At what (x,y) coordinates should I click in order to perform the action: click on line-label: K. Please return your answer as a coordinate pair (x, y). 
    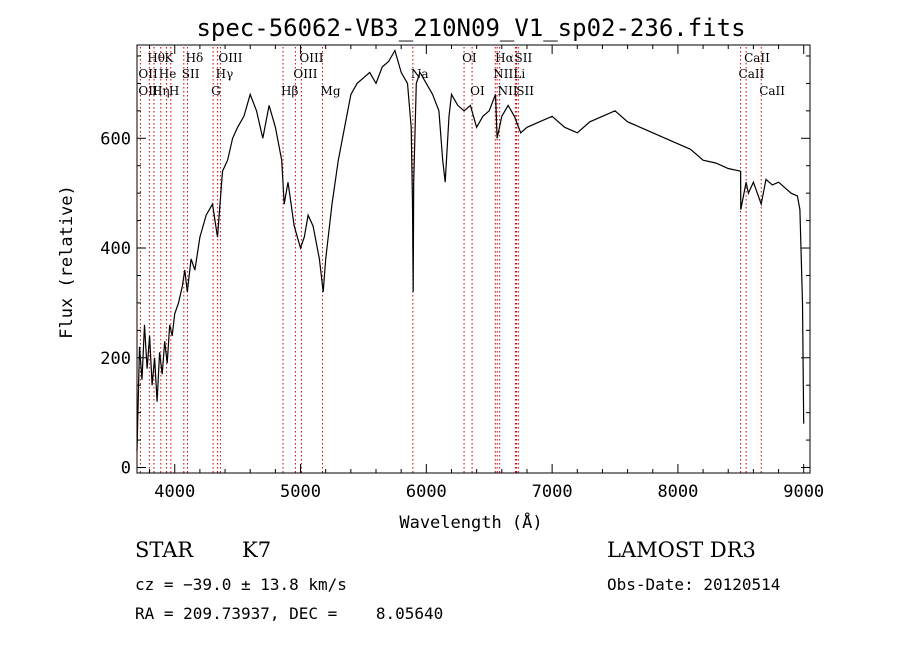
    Looking at the image, I should click on (169, 58).